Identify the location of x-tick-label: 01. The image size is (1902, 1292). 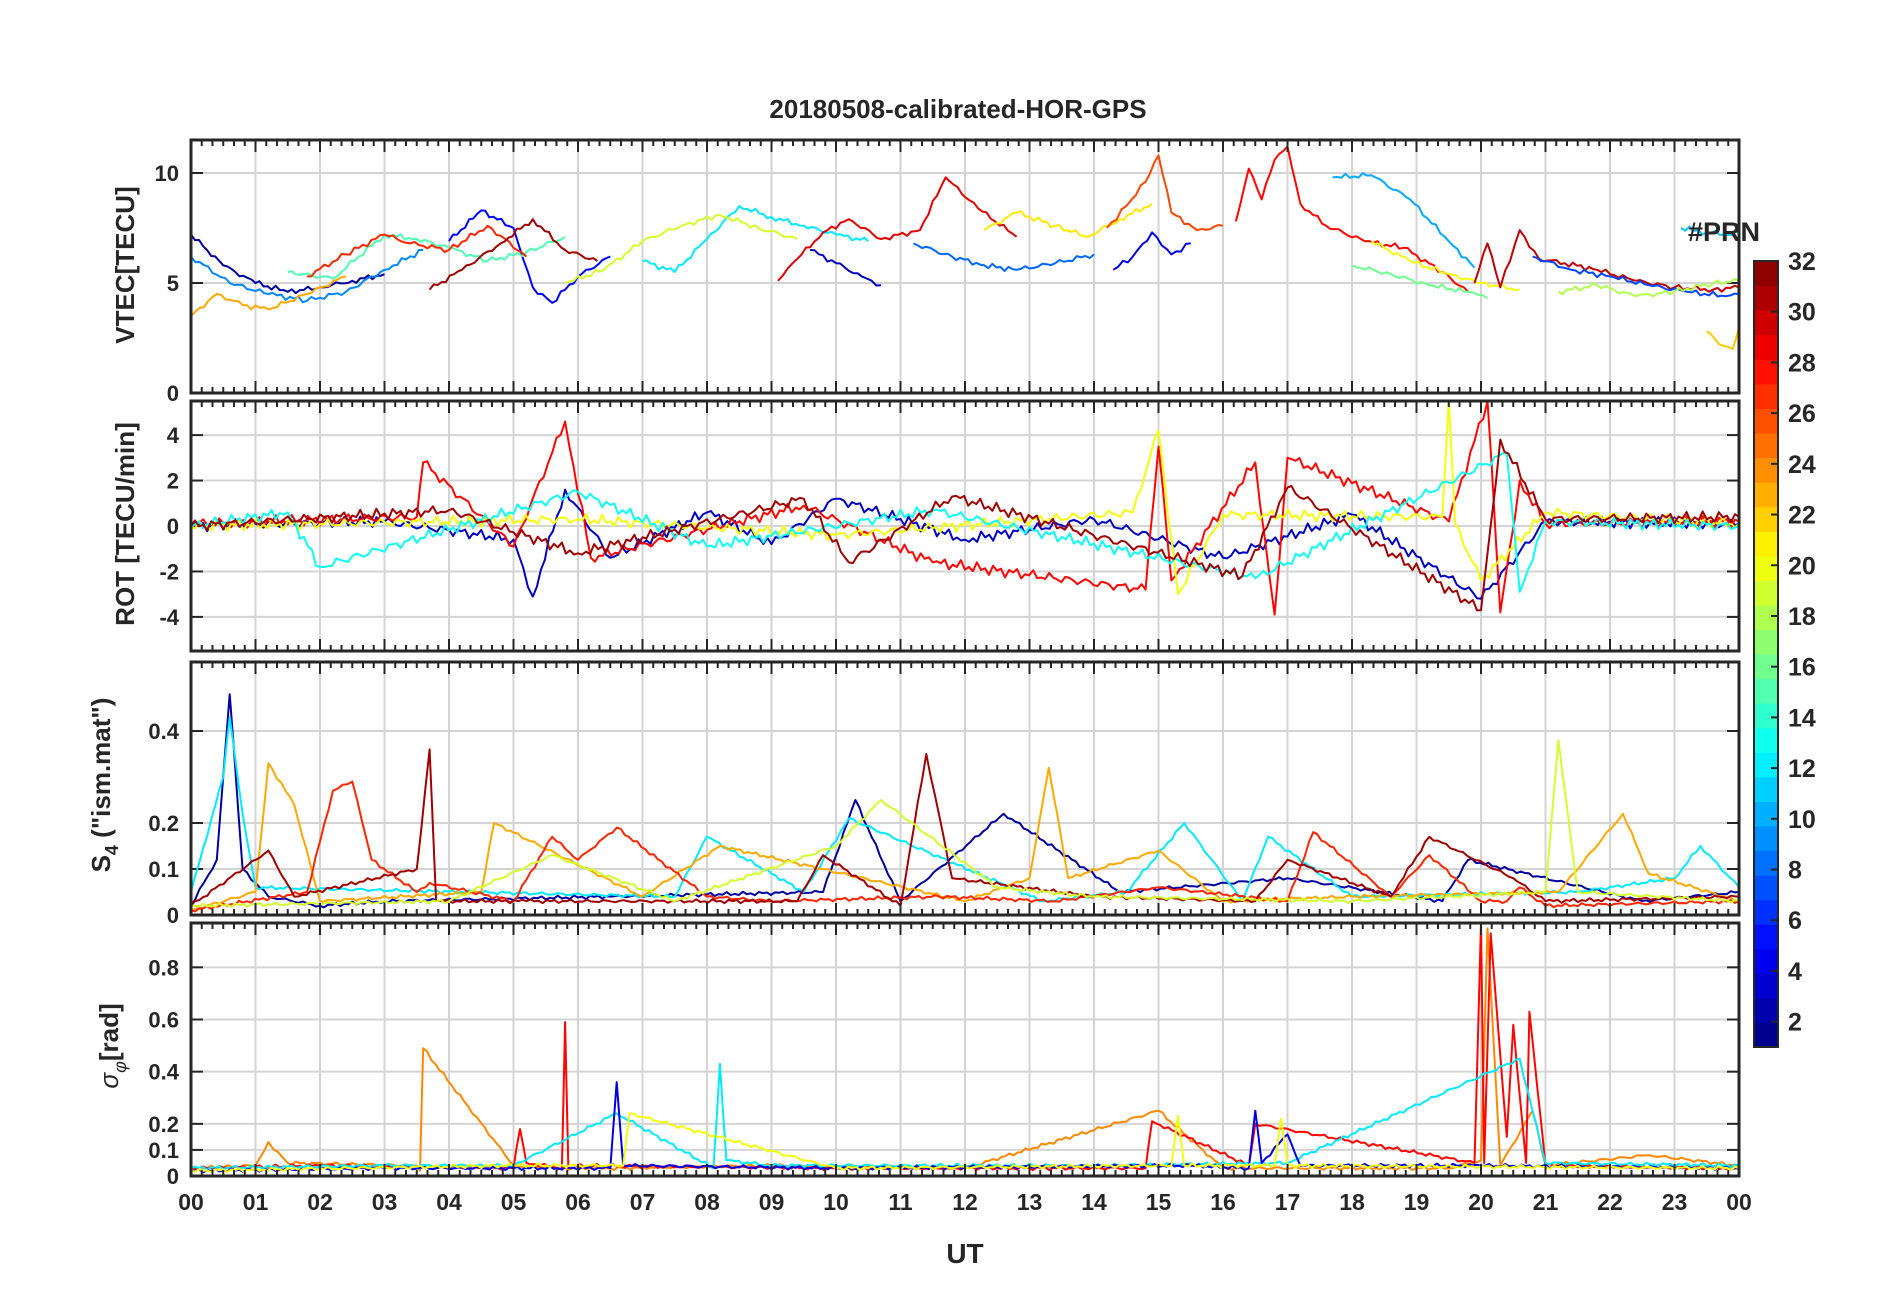
(256, 1202).